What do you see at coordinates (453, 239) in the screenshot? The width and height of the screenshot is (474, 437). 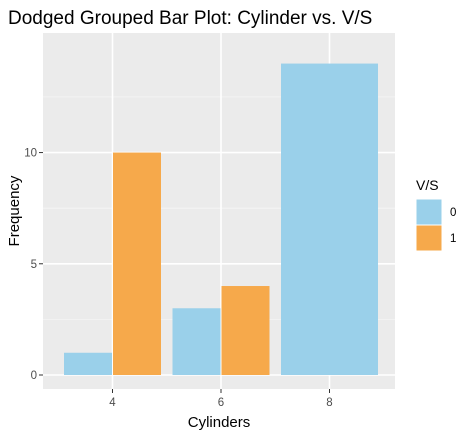 I see `legend-label-1: 1` at bounding box center [453, 239].